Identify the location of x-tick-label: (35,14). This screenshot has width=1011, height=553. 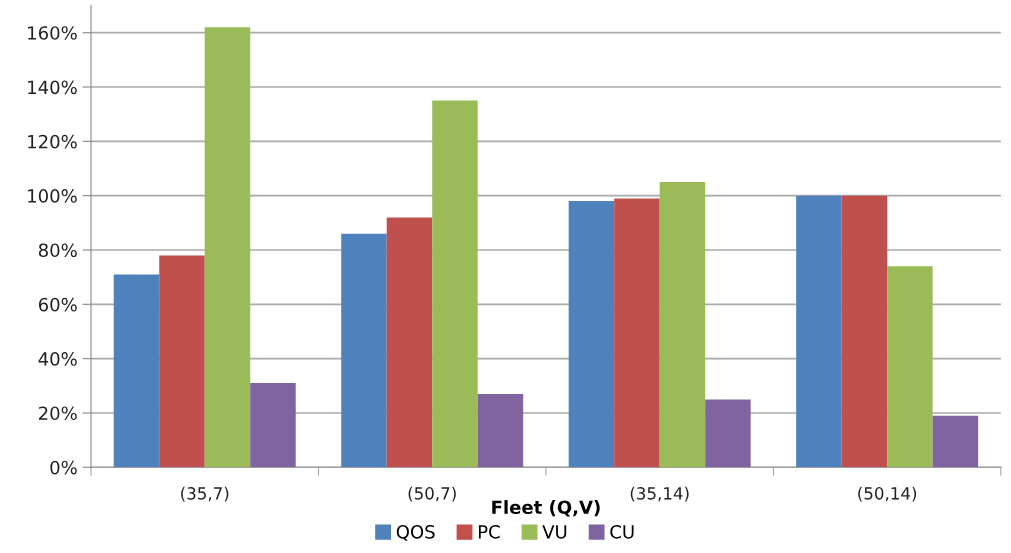
(659, 494).